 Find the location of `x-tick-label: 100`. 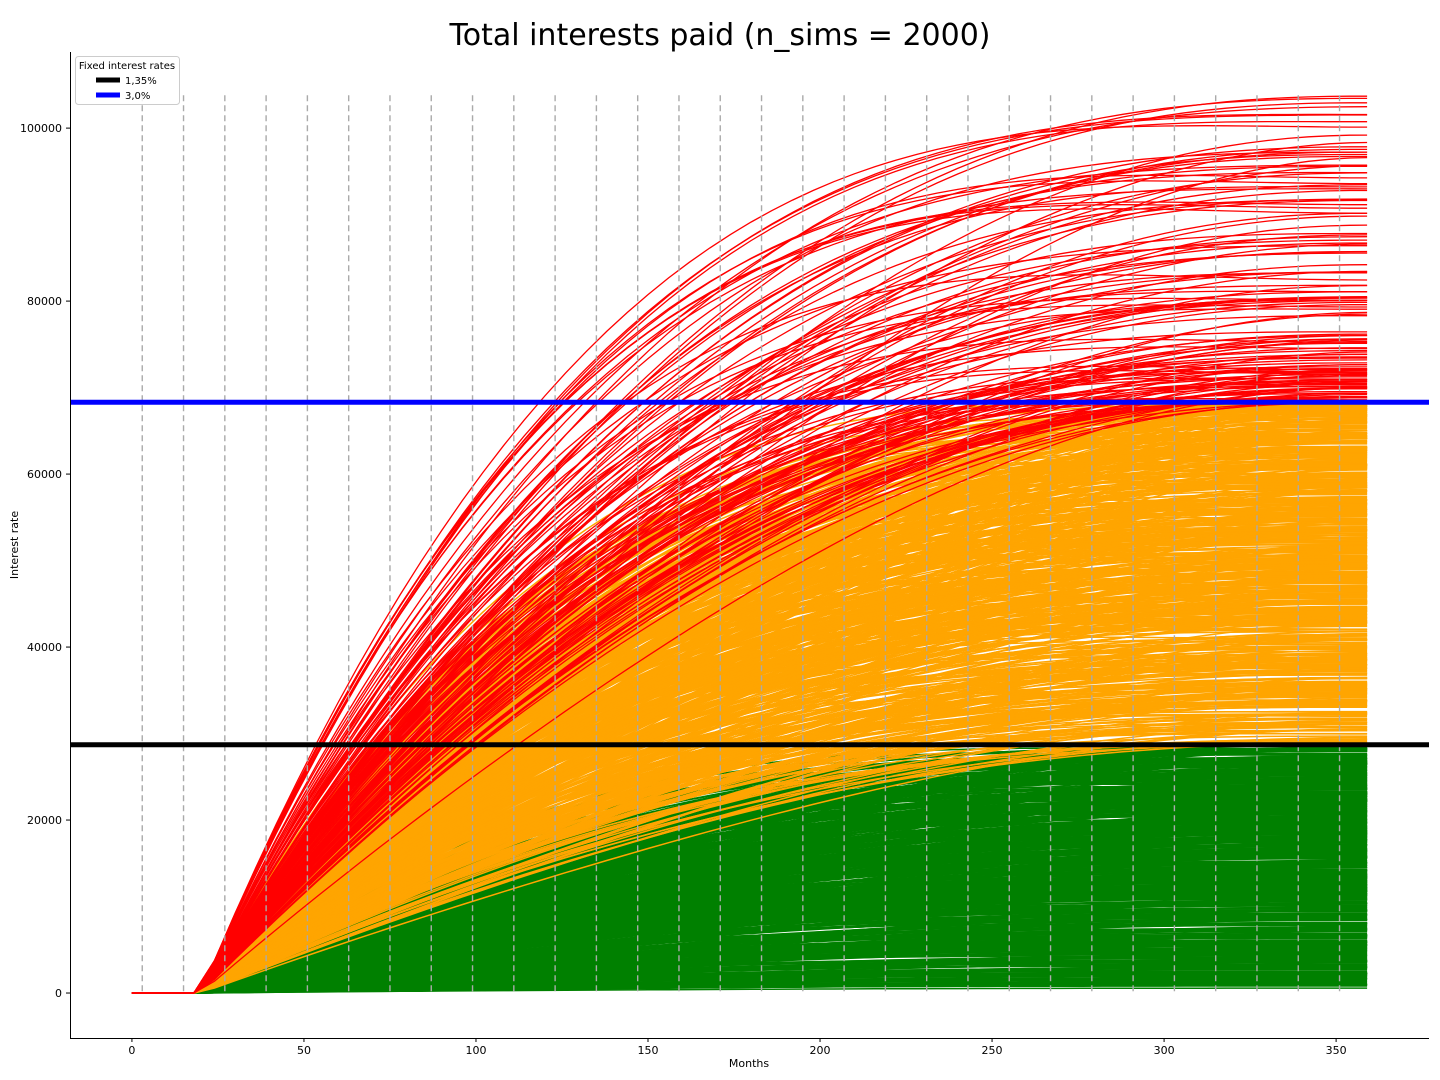

x-tick-label: 100 is located at coordinates (475, 1050).